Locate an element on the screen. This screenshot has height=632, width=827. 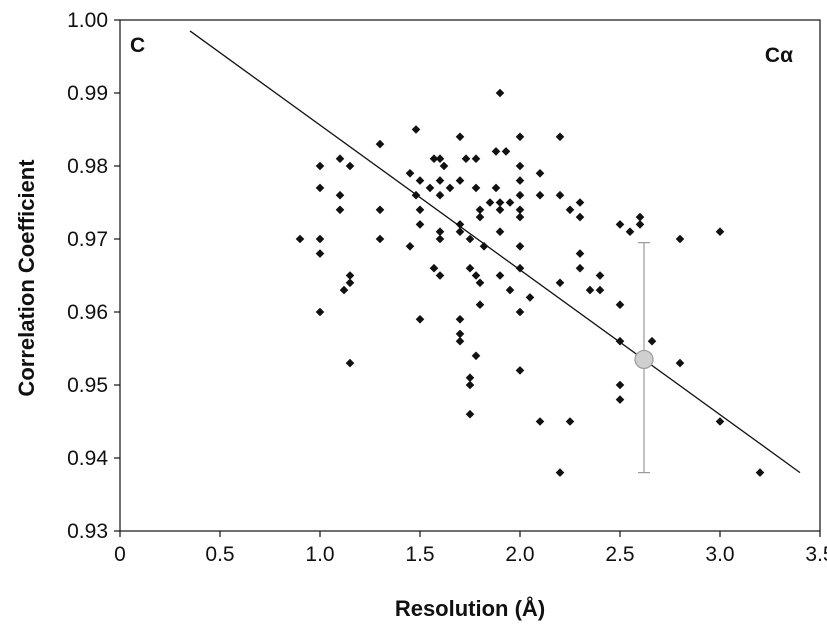
x-tick-label: 1.5 is located at coordinates (419, 554).